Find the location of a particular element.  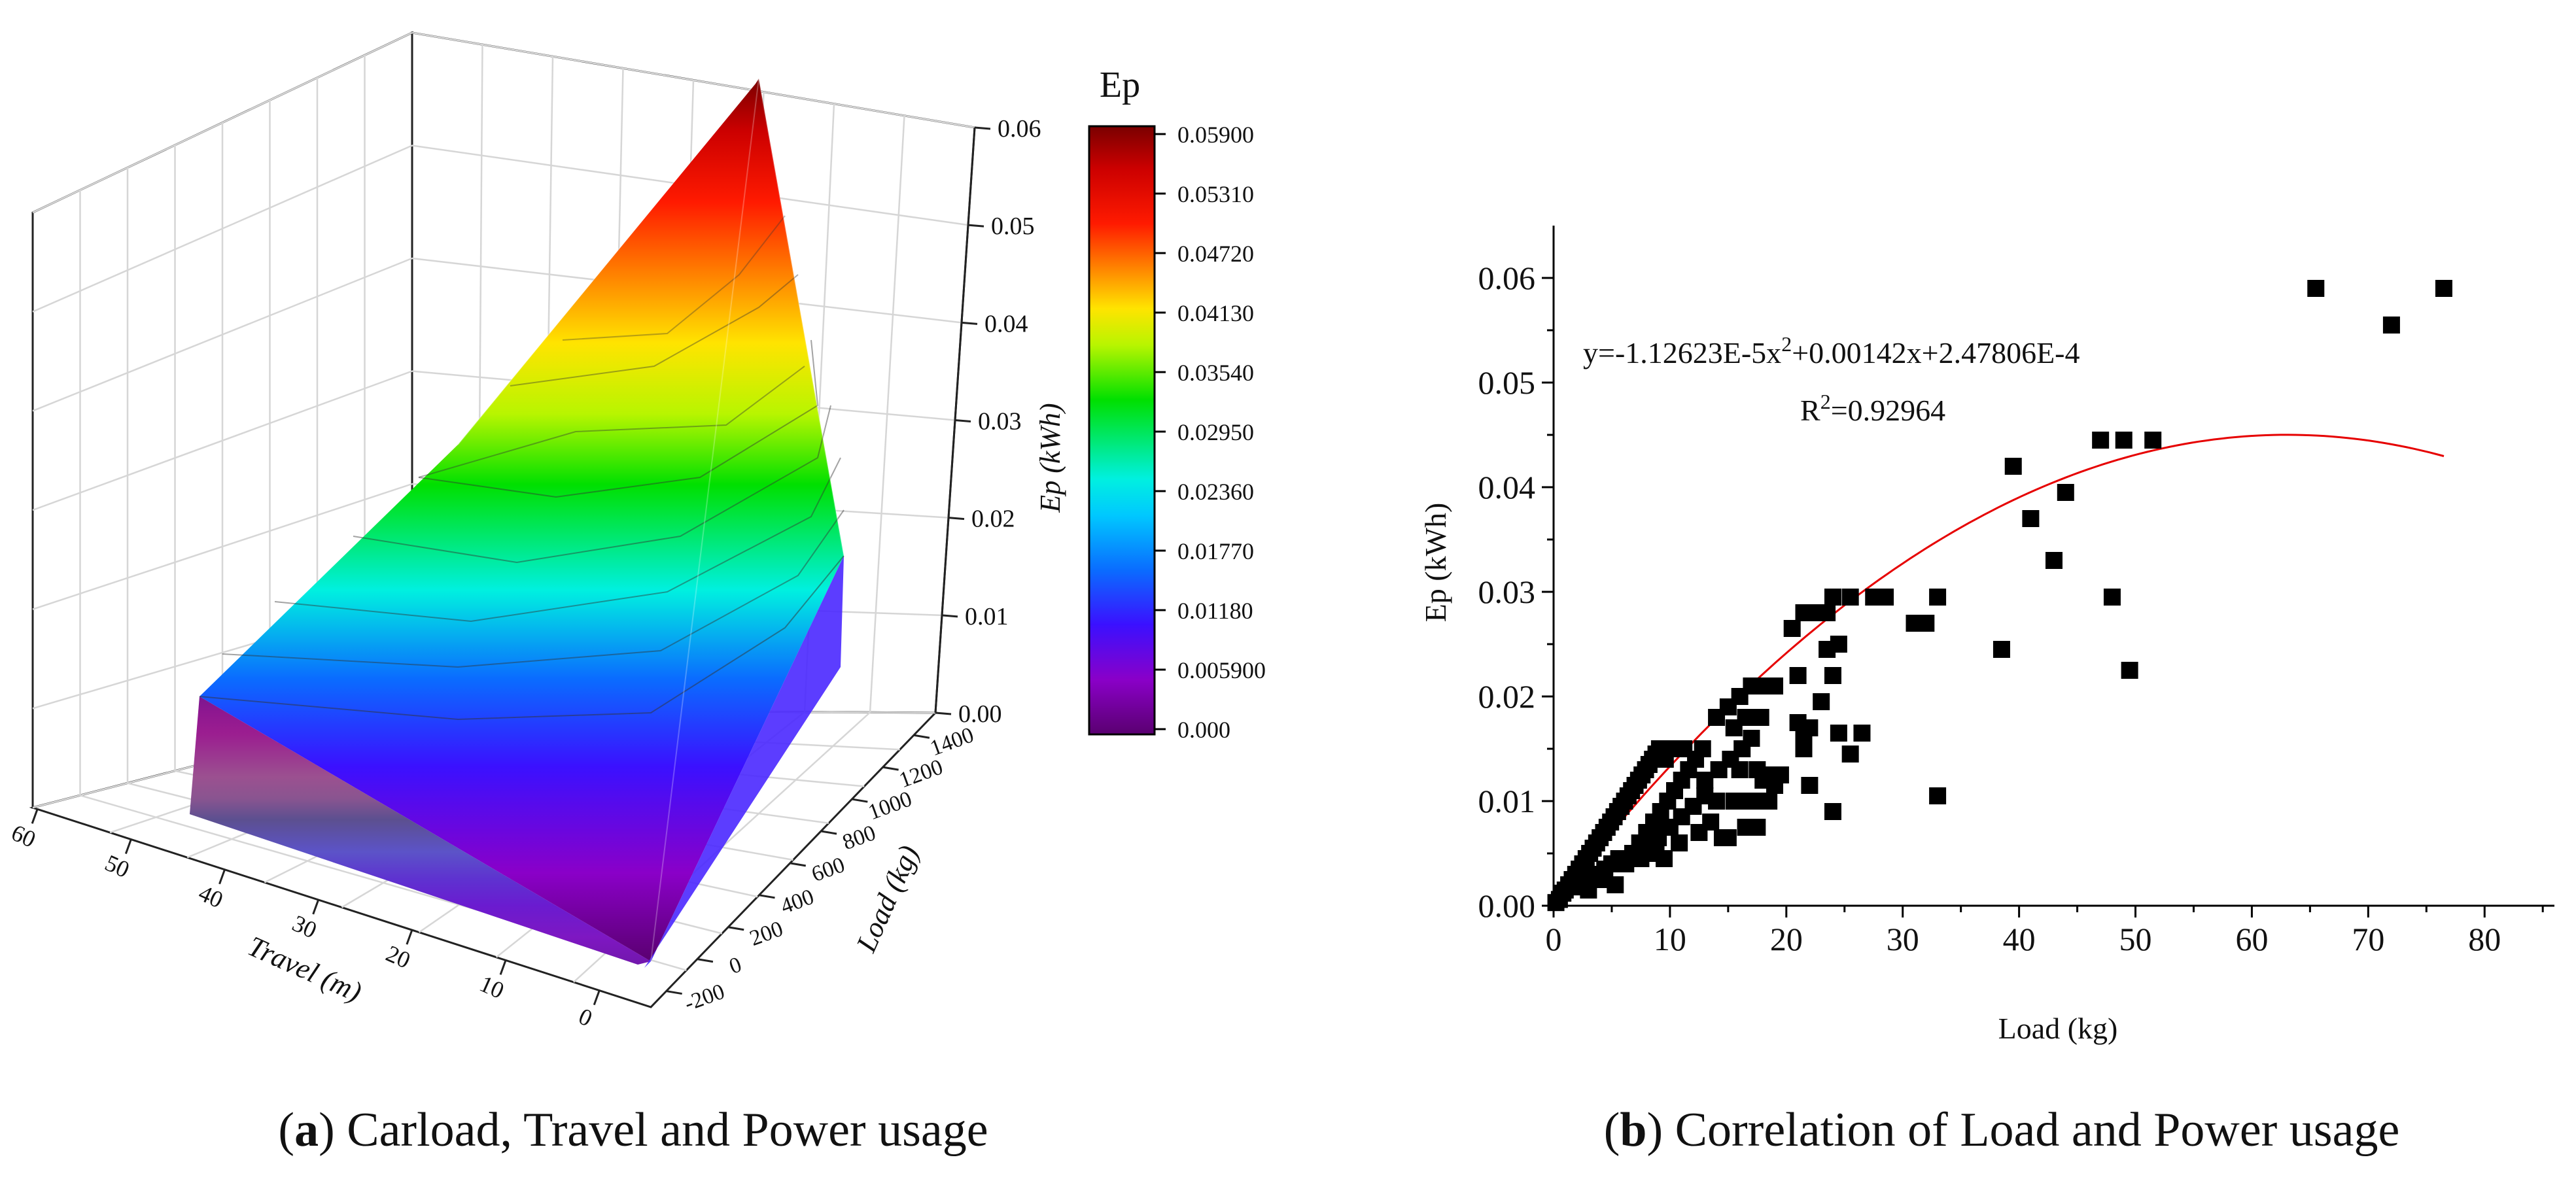

scatter-y-tick-label: 0.04 is located at coordinates (1507, 488).